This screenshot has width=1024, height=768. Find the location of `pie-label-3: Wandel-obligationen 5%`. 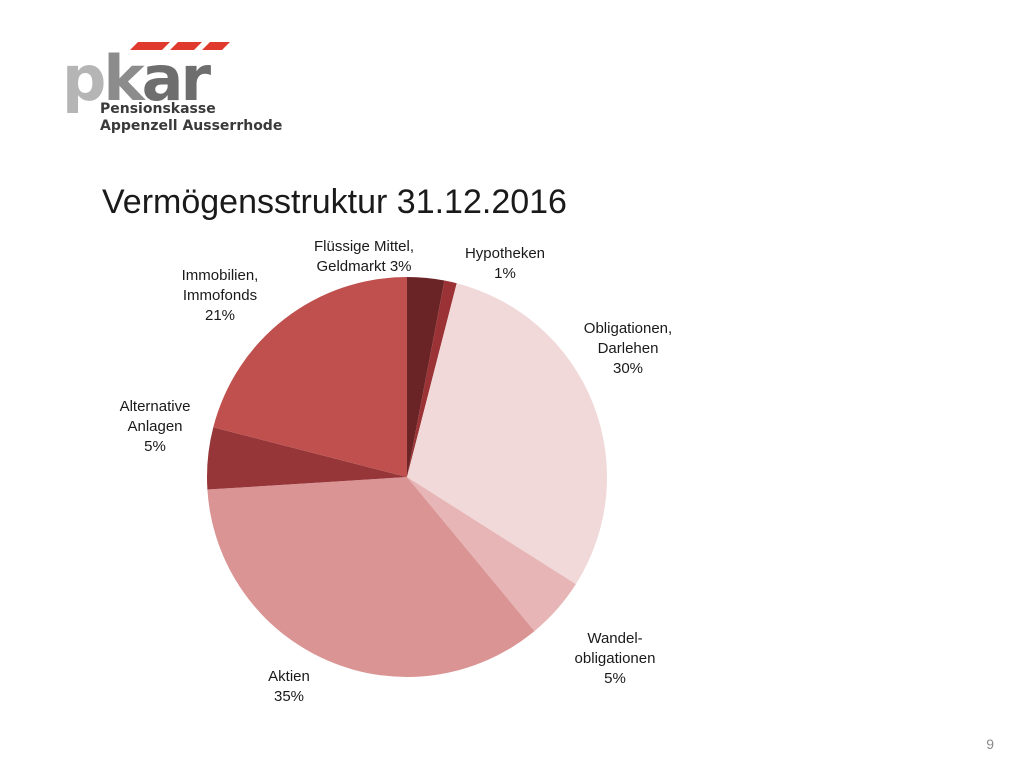

pie-label-3: Wandel-obligationen 5% is located at coordinates (615, 658).